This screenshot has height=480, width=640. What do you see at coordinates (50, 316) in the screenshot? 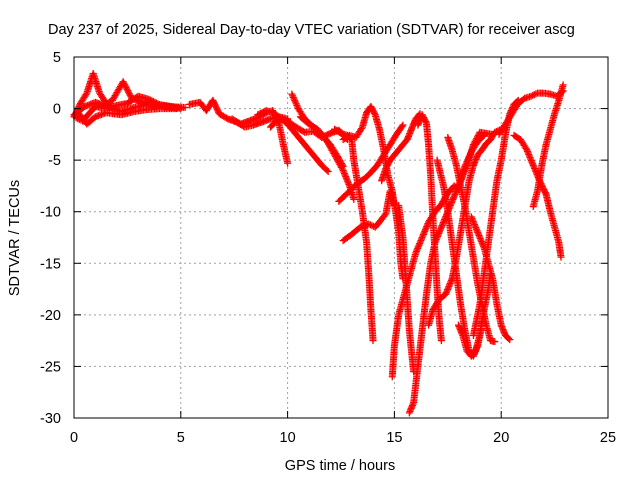
I see `y-tick-label: -20` at bounding box center [50, 316].